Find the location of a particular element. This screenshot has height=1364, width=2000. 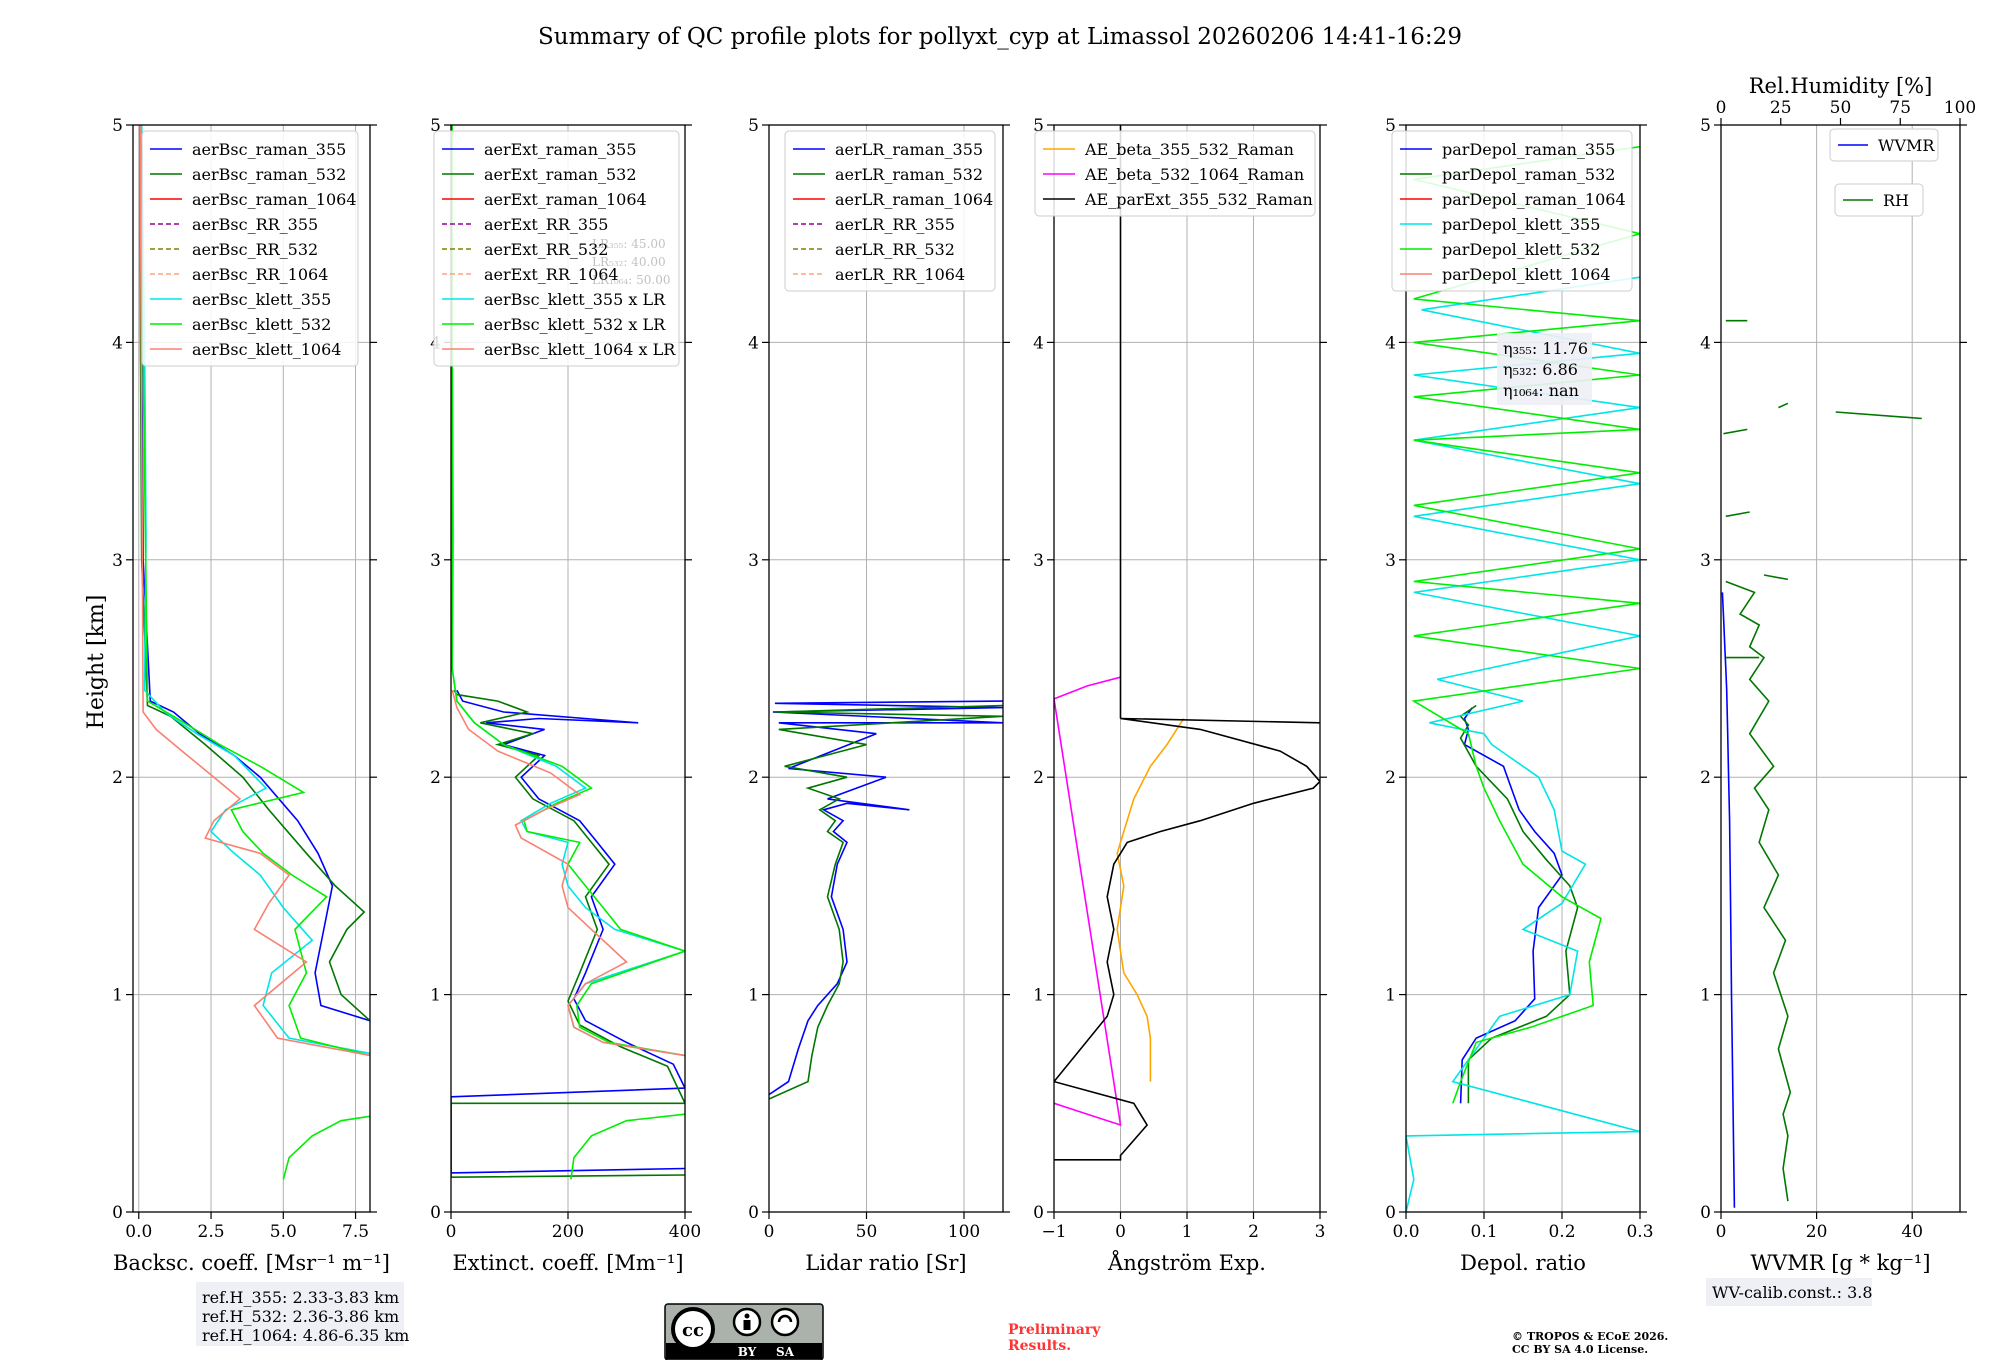

legend-label: aerBsc_RR_532 is located at coordinates (255, 249).